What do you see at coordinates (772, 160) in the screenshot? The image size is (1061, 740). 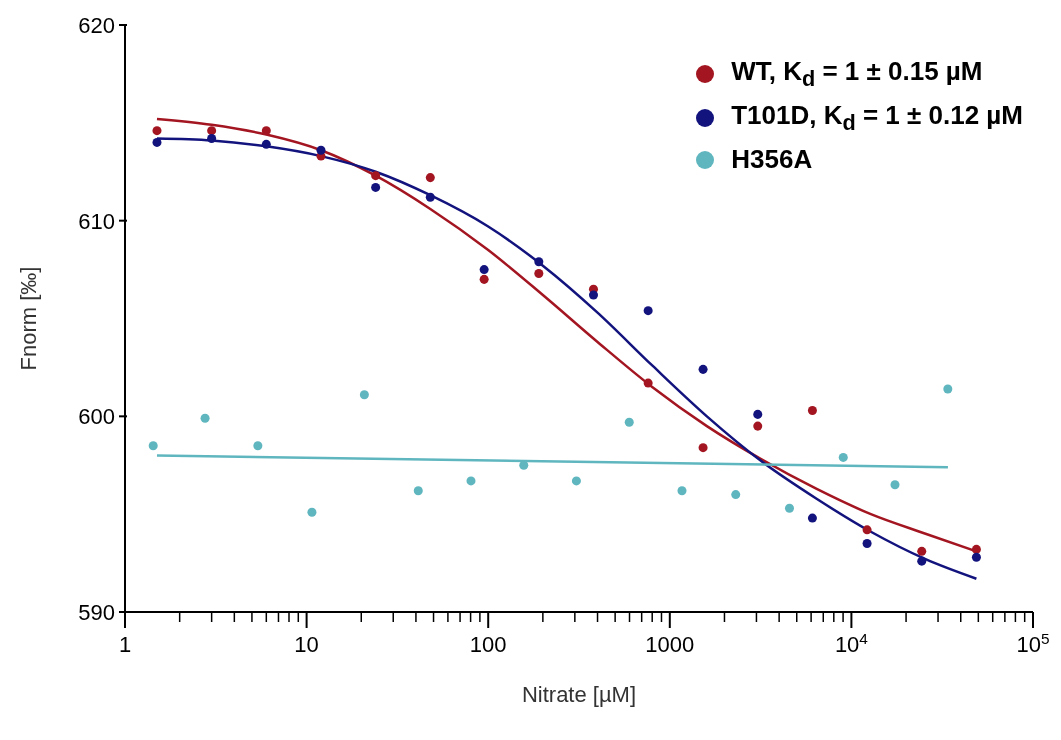 I see `legend-label: H356A` at bounding box center [772, 160].